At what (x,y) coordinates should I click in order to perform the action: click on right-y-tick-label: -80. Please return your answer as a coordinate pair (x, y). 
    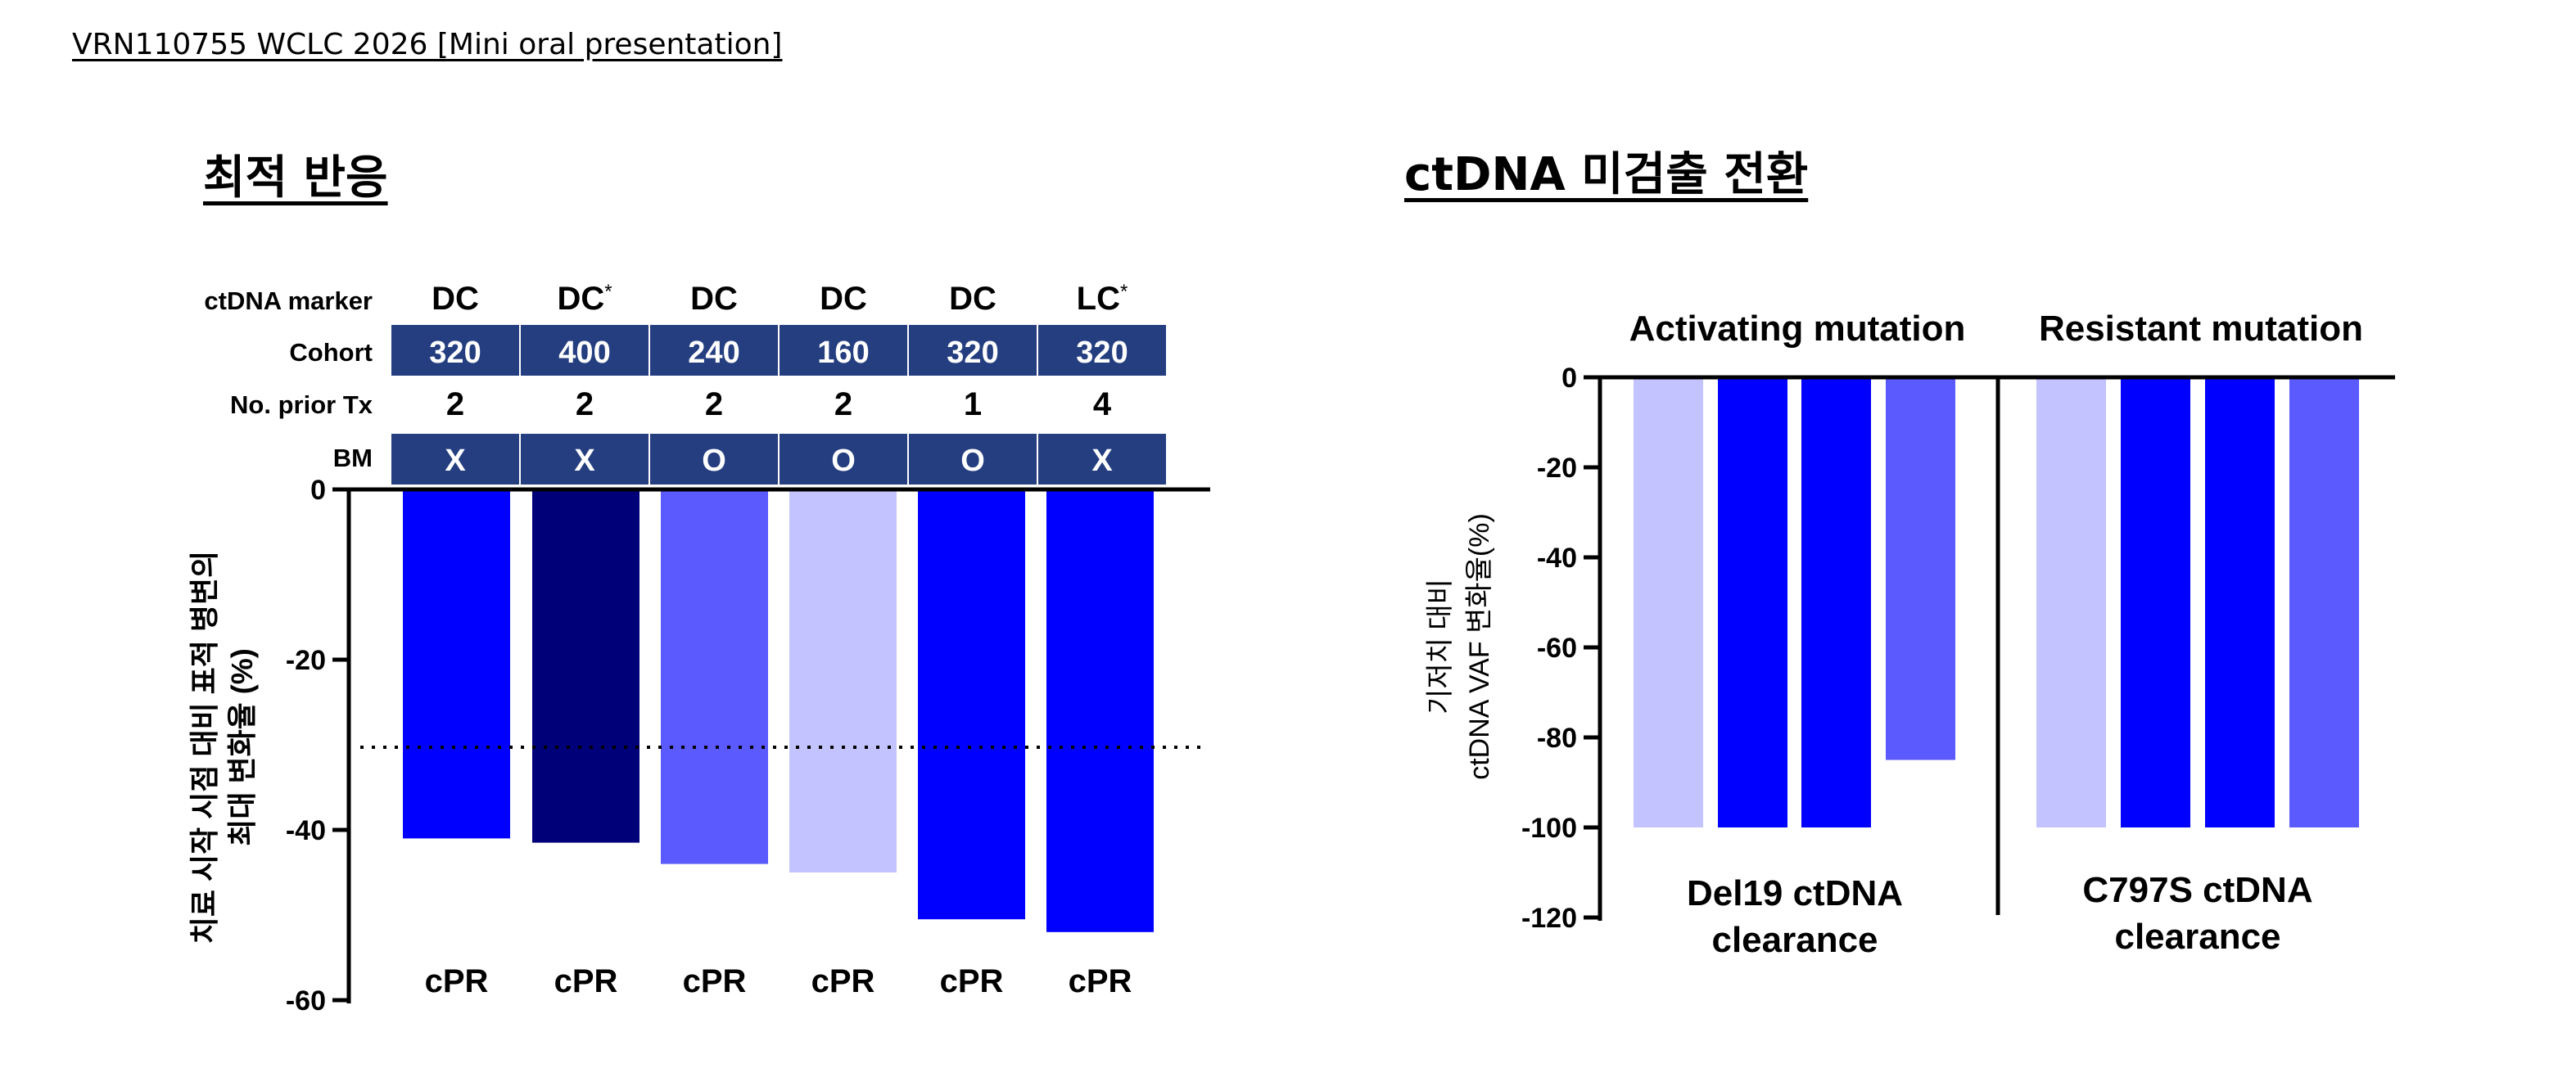
    Looking at the image, I should click on (1557, 738).